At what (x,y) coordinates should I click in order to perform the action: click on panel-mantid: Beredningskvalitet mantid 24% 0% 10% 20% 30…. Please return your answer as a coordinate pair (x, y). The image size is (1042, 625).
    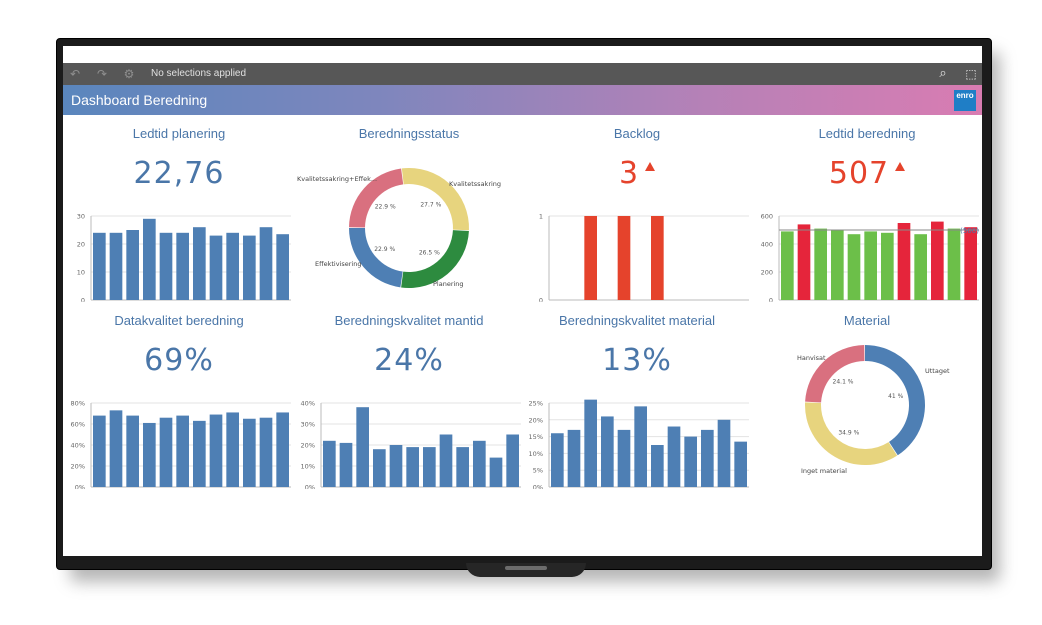
    Looking at the image, I should click on (409, 396).